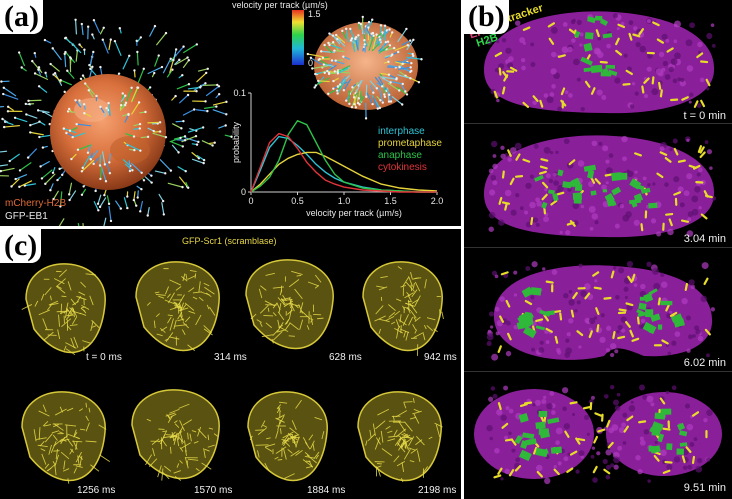 This screenshot has width=732, height=499. I want to click on panel-label-a: (a), so click(21, 17).